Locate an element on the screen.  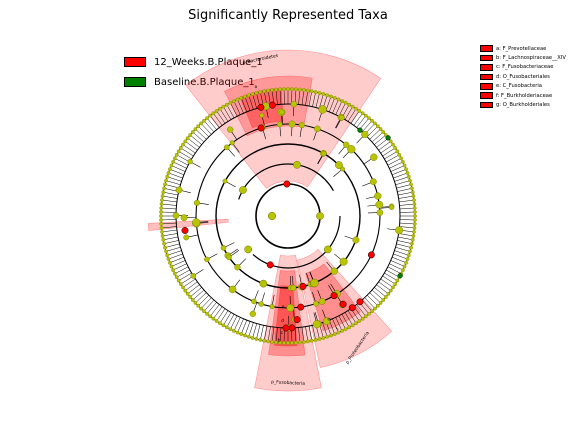
sector-label-1: p_Fusobacteria is located at coordinates (288, 383).